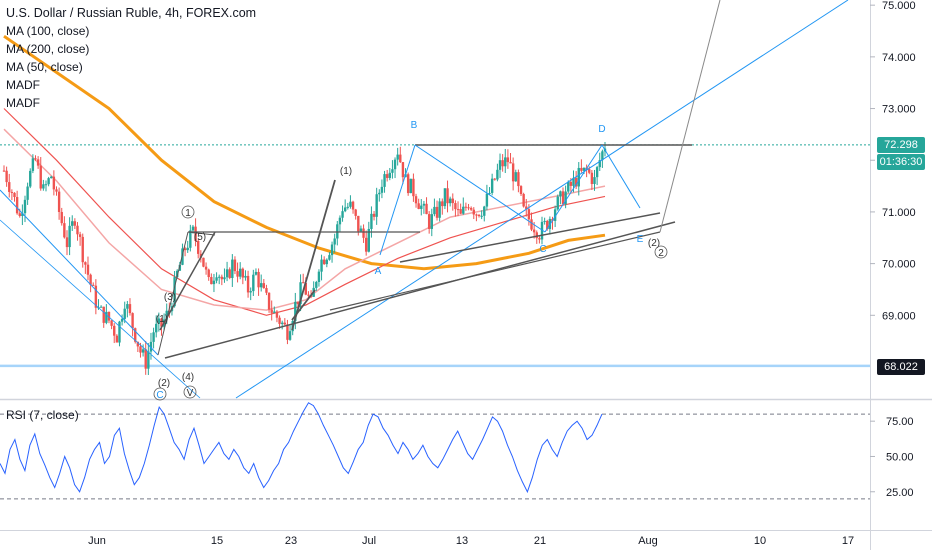 The height and width of the screenshot is (550, 932). What do you see at coordinates (900, 493) in the screenshot?
I see `rsi-tick-label: 25.00` at bounding box center [900, 493].